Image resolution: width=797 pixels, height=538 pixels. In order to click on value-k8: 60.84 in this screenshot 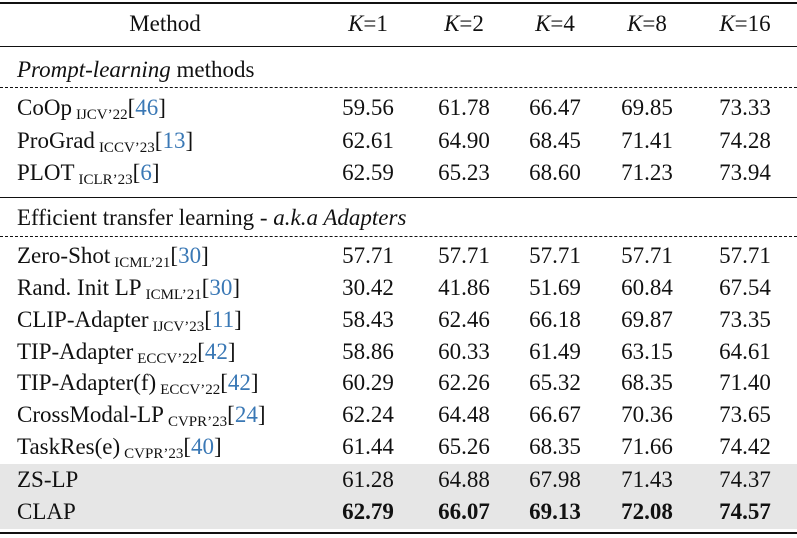, I will do `click(647, 287)`.